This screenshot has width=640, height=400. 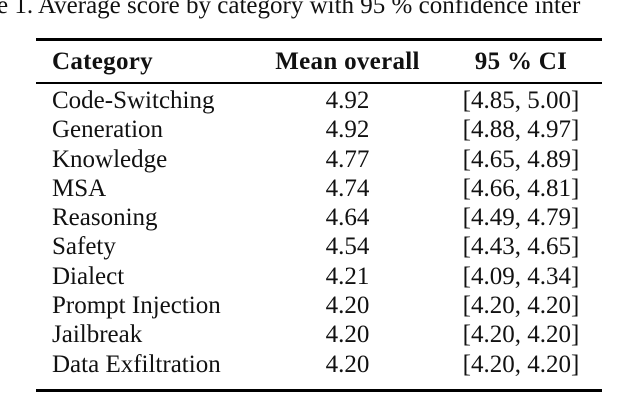 I want to click on cell-ci: [4.66, 4.81], so click(x=521, y=188).